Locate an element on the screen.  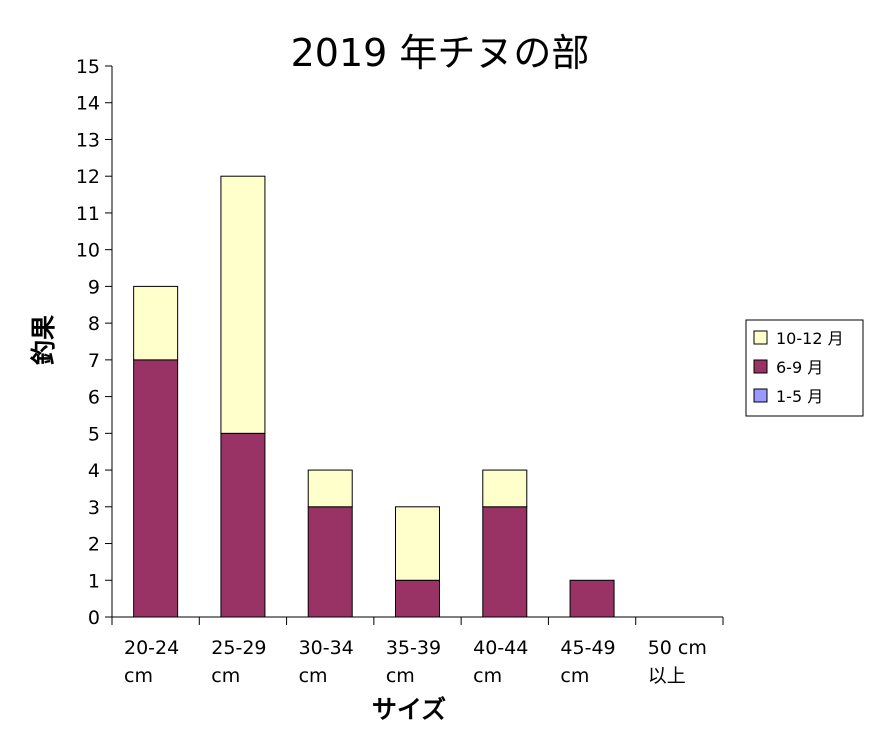
x-tick-label: 20-24 cm is located at coordinates (151, 662).